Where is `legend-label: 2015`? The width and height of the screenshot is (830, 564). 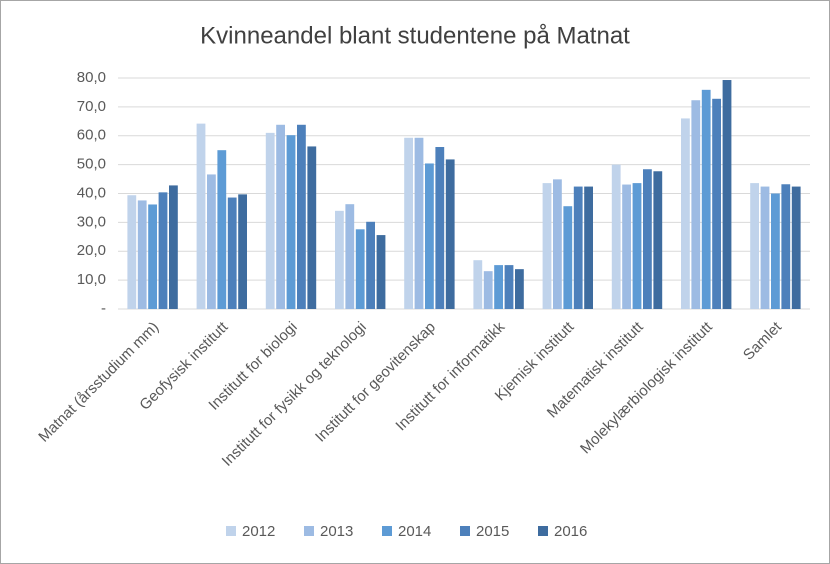 legend-label: 2015 is located at coordinates (492, 531).